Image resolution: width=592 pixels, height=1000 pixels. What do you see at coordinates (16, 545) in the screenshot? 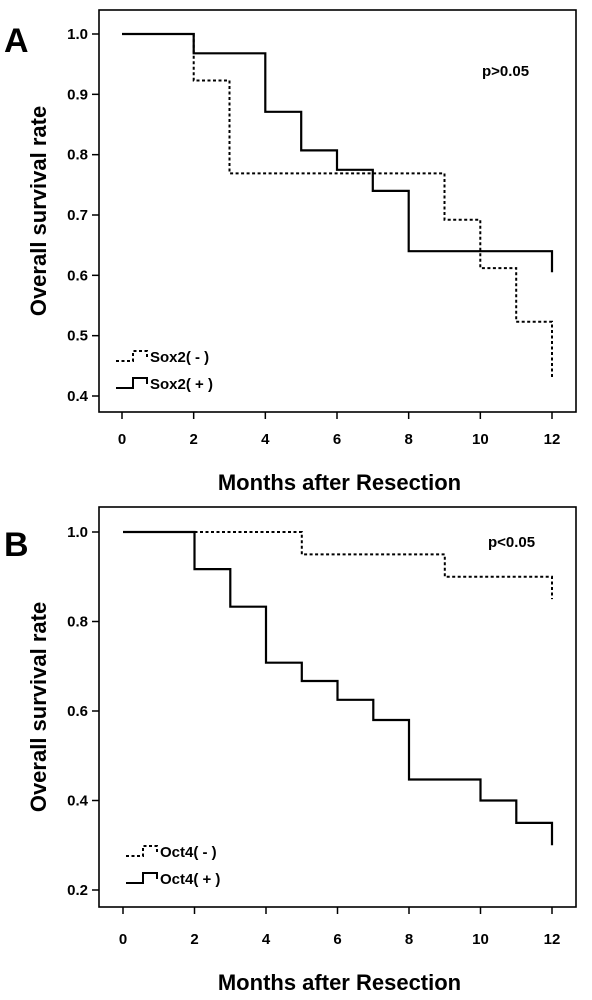
I see `panel-letter: B` at bounding box center [16, 545].